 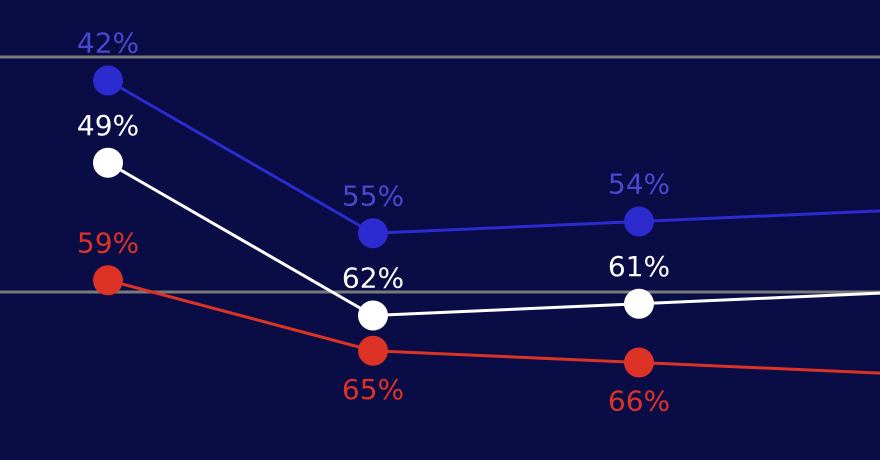 What do you see at coordinates (373, 195) in the screenshot?
I see `series-0-label-1: 55%` at bounding box center [373, 195].